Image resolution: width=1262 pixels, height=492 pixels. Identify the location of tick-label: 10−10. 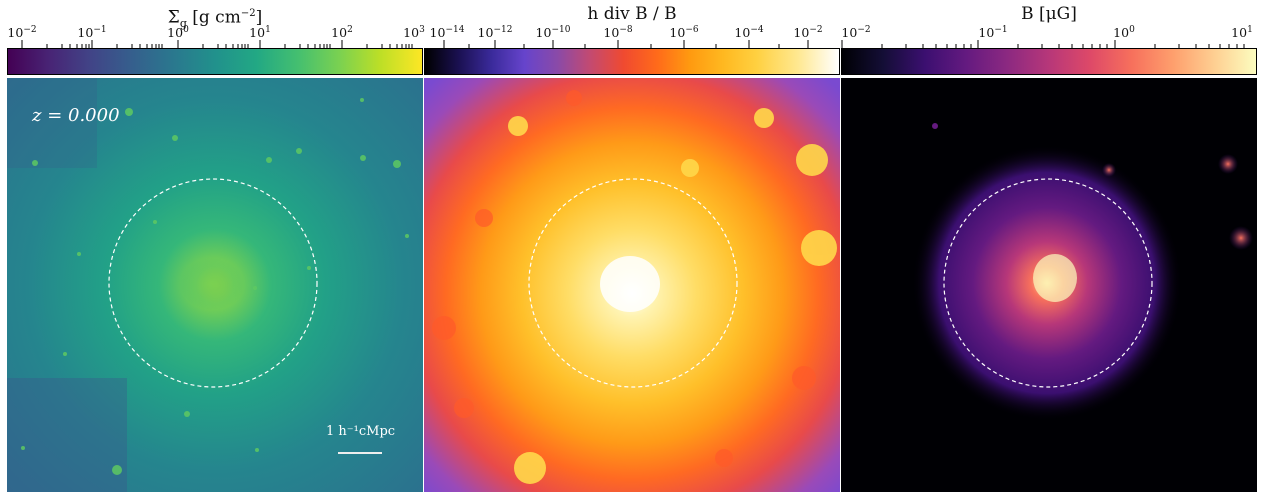
(553, 32).